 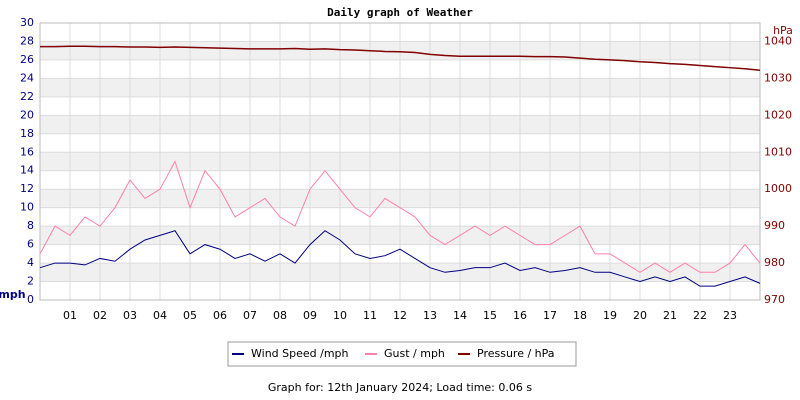 I want to click on y-tick-label: 8, so click(x=30, y=225).